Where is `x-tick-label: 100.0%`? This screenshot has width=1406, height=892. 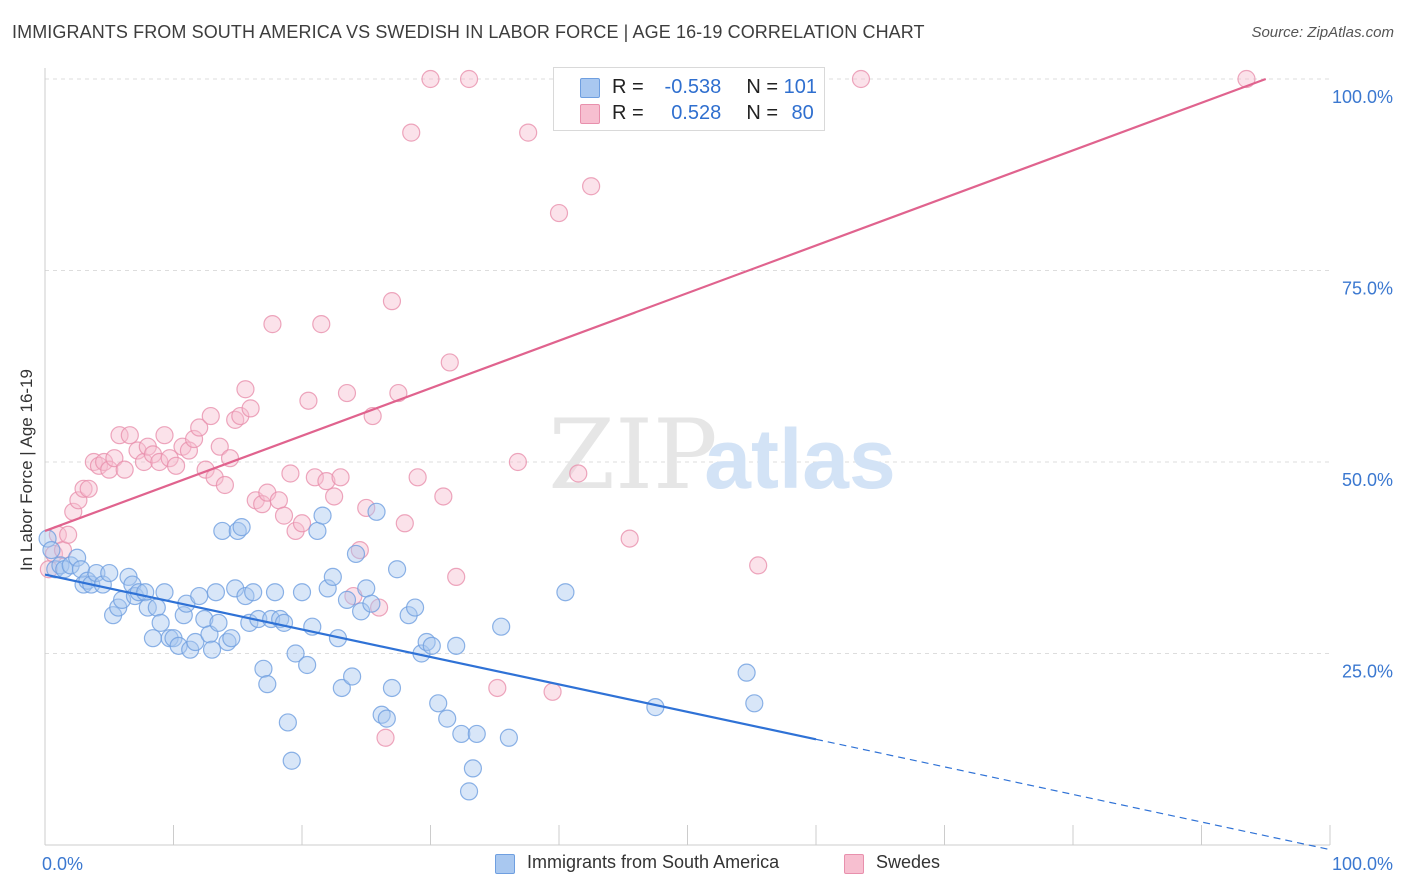 x-tick-label: 100.0% is located at coordinates (1362, 864).